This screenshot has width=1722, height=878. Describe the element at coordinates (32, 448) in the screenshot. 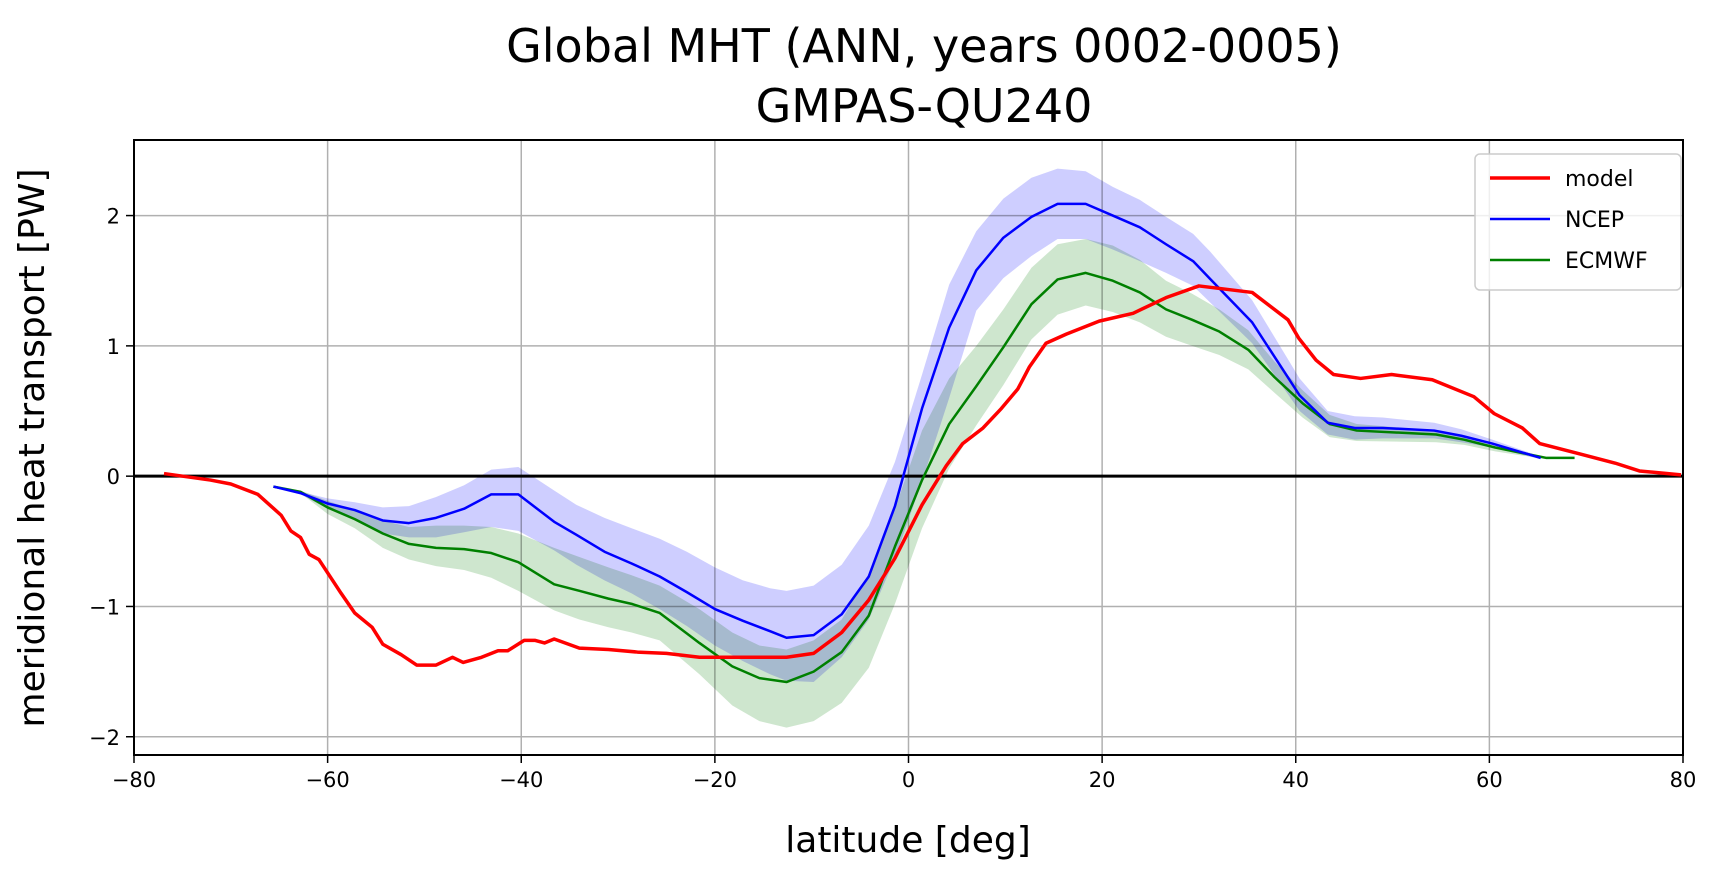

I see `y-axis-label: meridional heat transport [PW]` at that location.